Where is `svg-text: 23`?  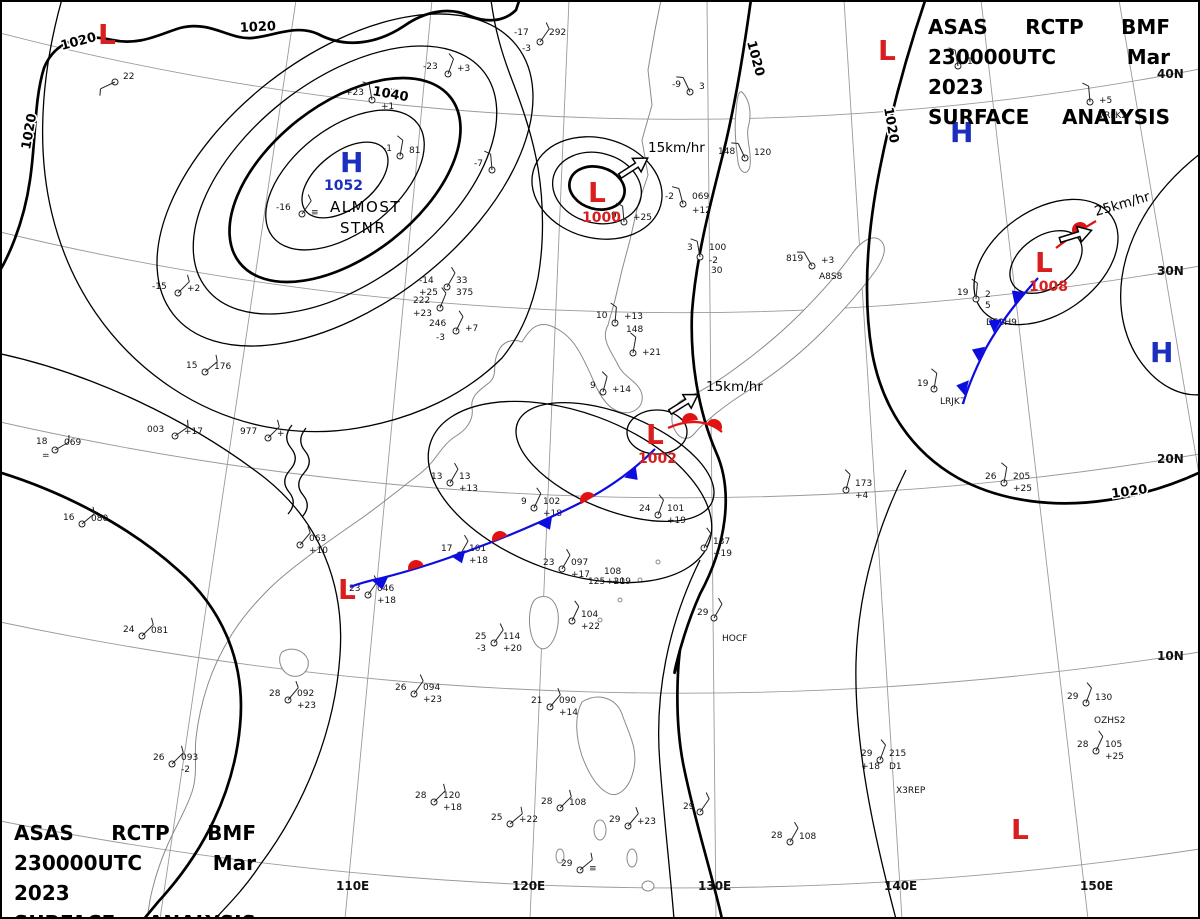
svg-text: 23 is located at coordinates (548, 563).